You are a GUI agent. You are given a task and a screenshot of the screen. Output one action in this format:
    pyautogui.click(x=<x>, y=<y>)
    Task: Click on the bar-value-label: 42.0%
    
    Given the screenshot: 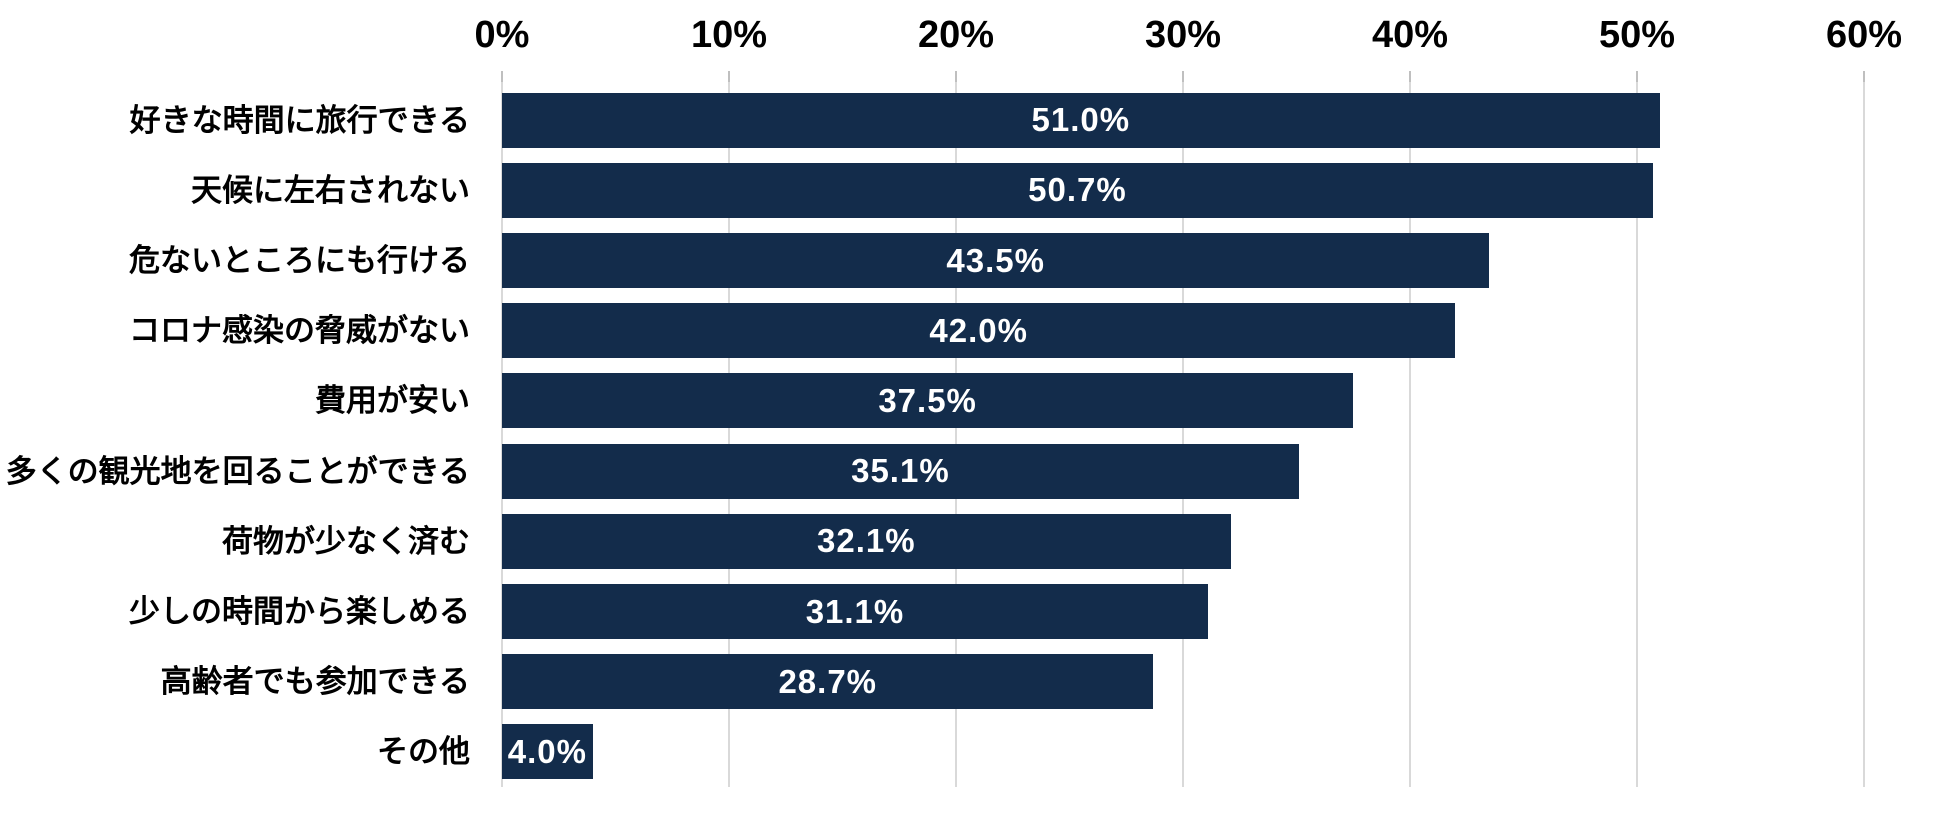 What is the action you would take?
    pyautogui.click(x=978, y=330)
    